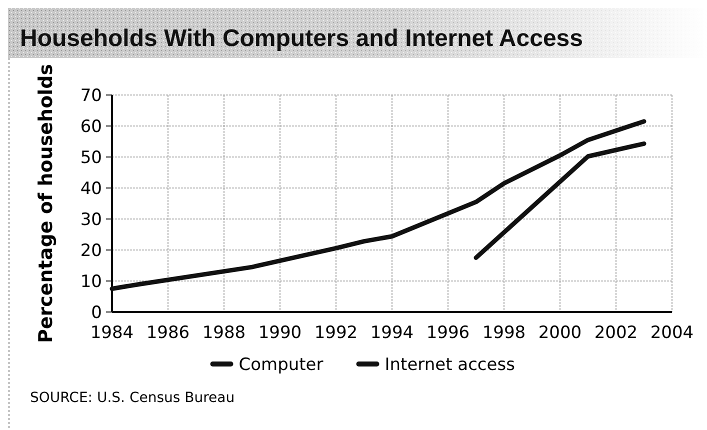 The width and height of the screenshot is (707, 430). What do you see at coordinates (336, 333) in the screenshot?
I see `x-tick-label: 1992` at bounding box center [336, 333].